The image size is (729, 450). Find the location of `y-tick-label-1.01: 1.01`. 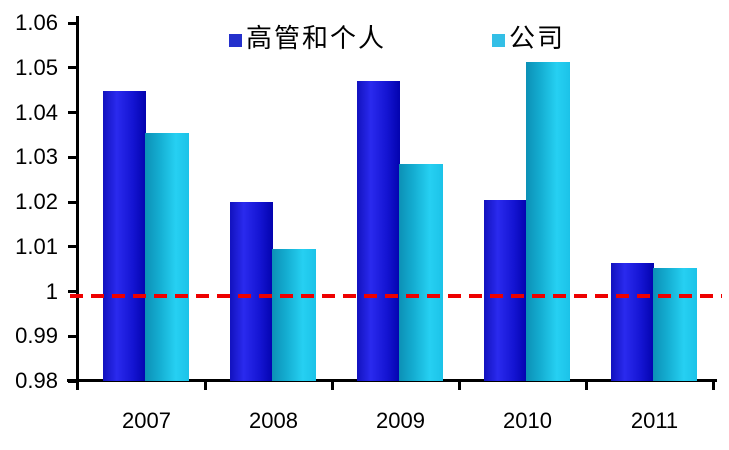

y-tick-label-1.01: 1.01 is located at coordinates (36, 246).